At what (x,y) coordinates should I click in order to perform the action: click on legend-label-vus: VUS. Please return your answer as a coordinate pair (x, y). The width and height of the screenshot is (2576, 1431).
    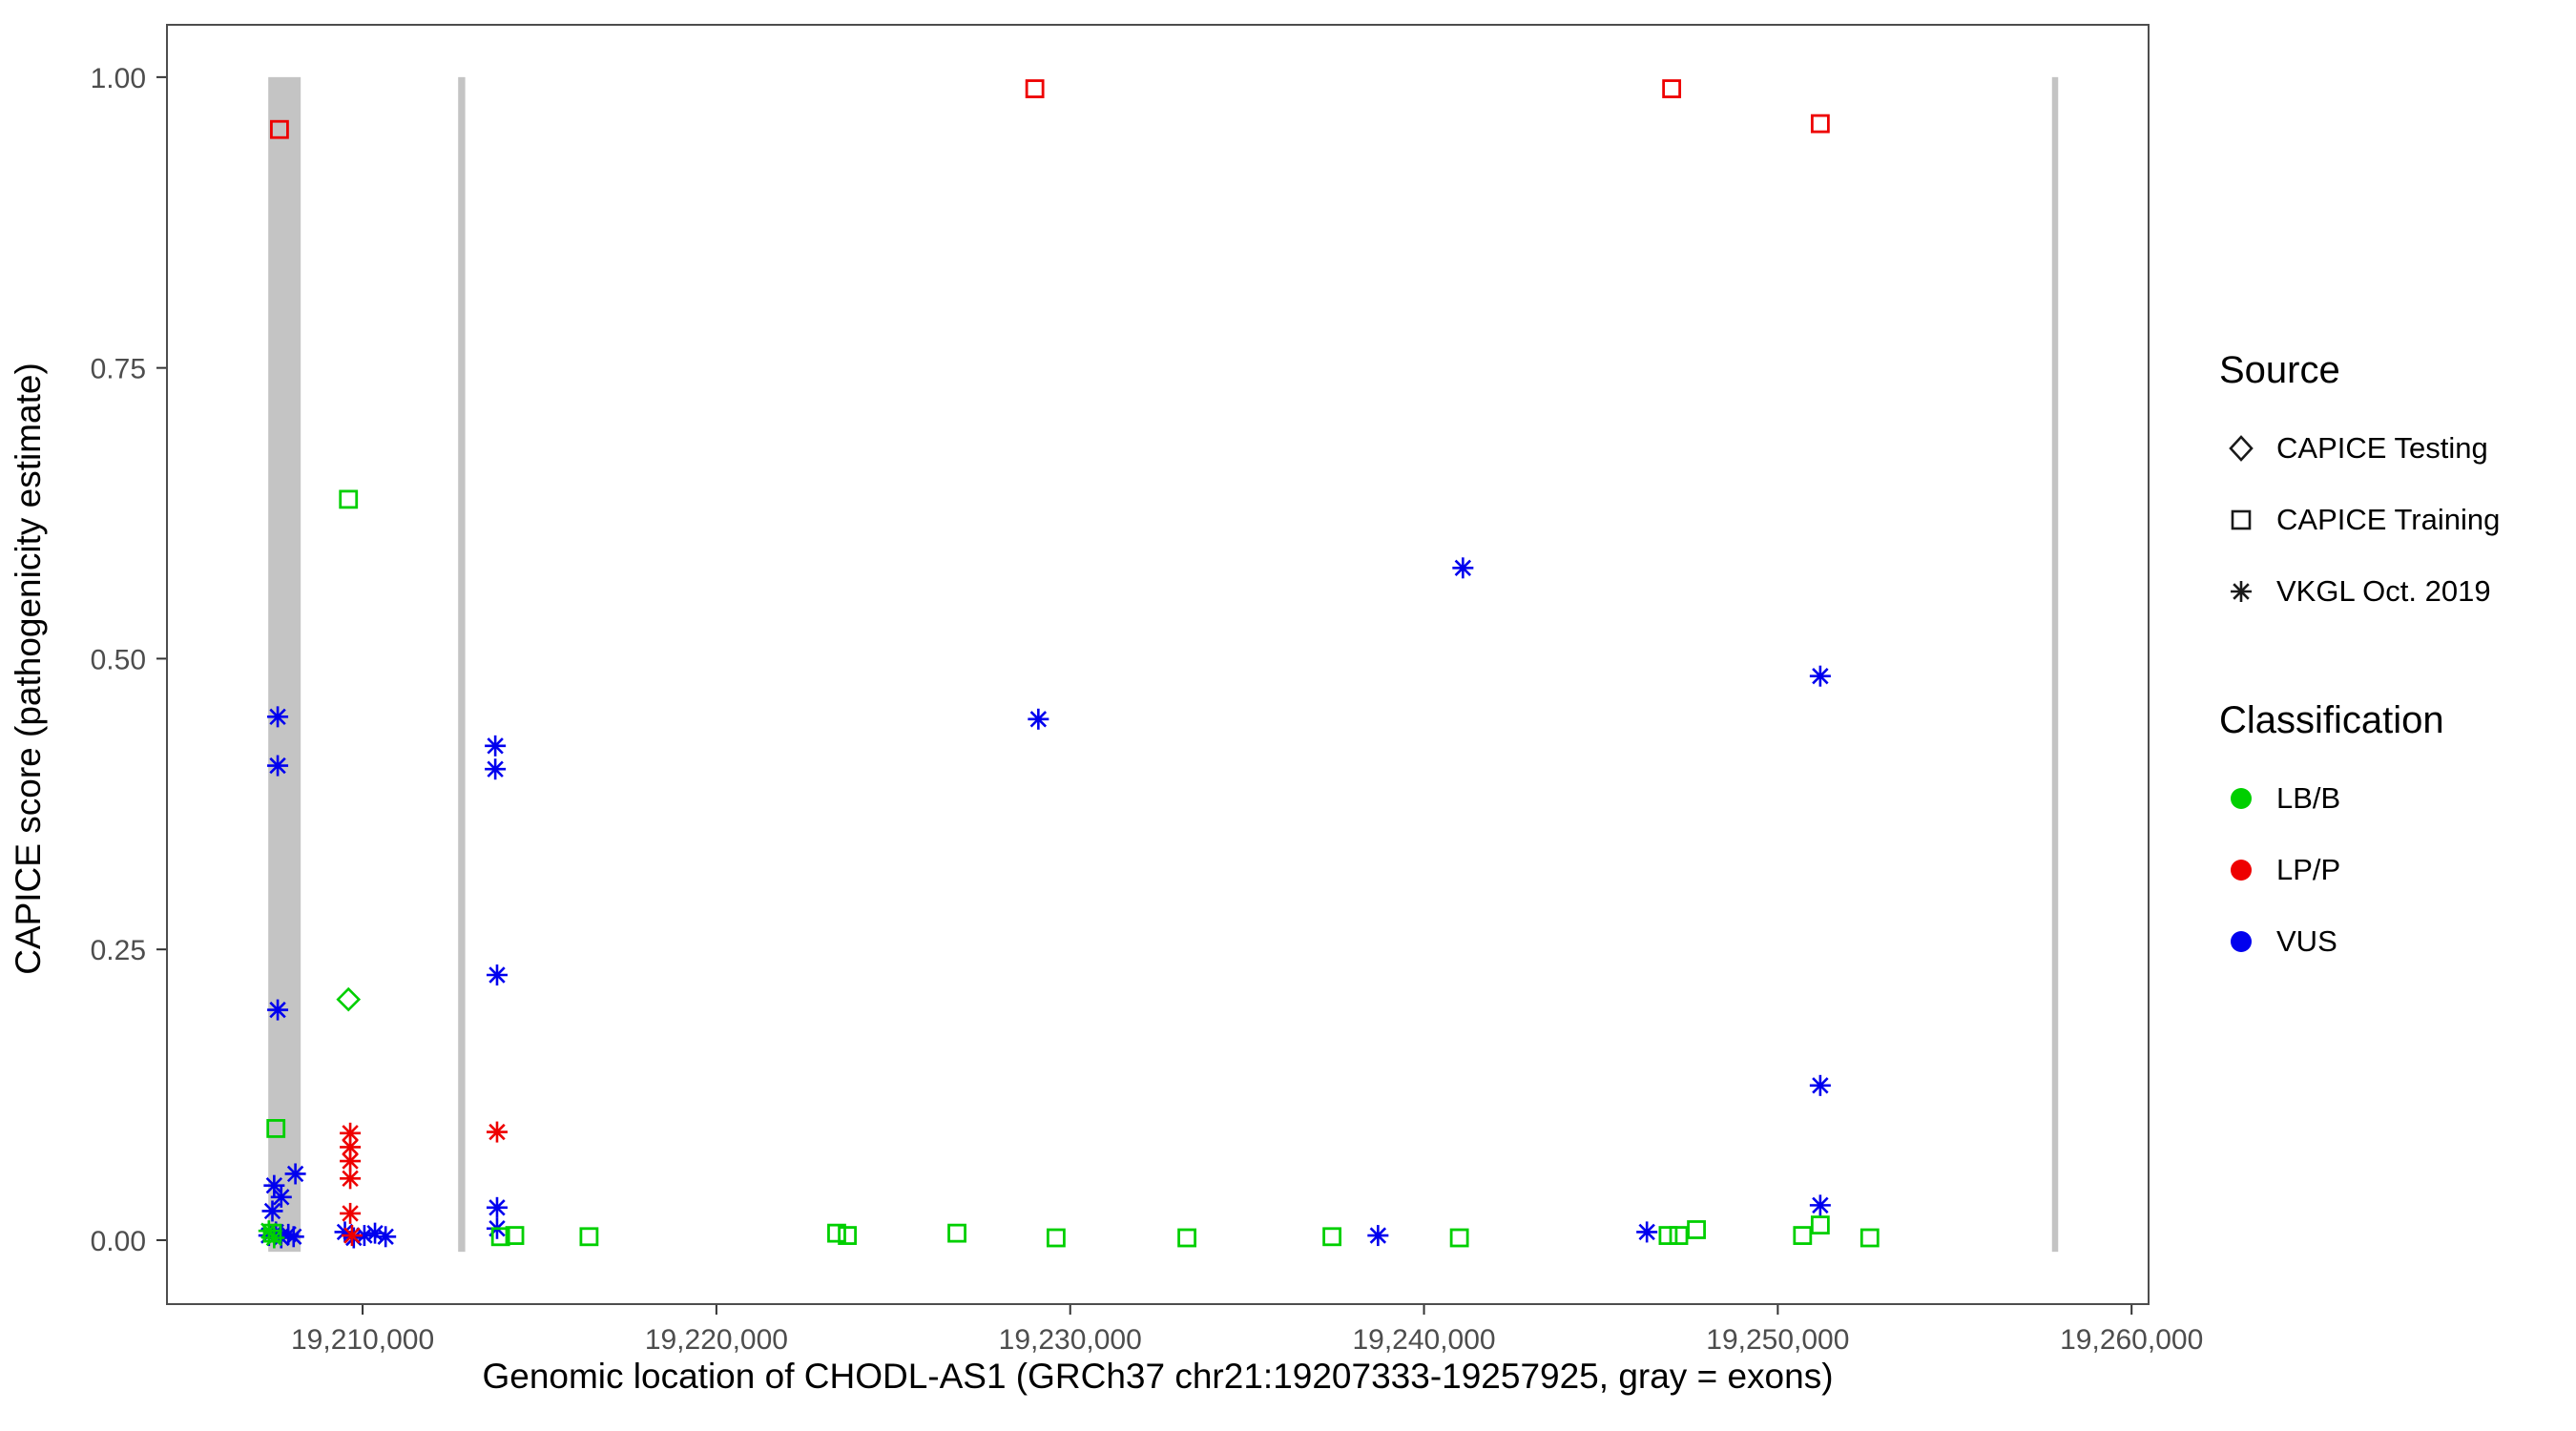
    Looking at the image, I should click on (2306, 940).